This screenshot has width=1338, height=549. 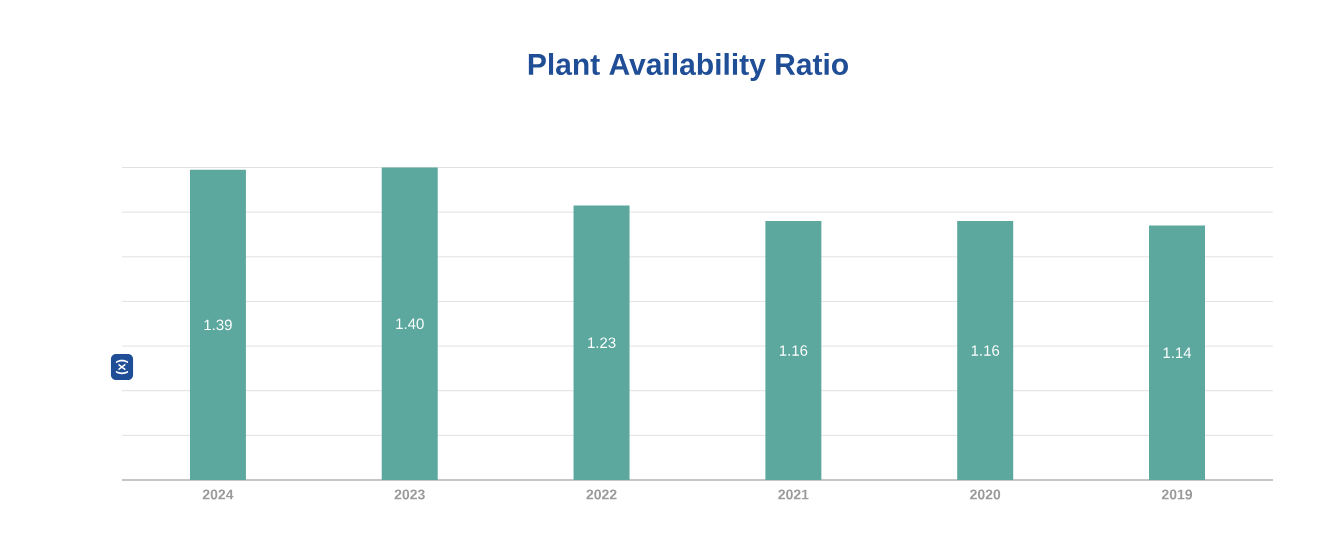 What do you see at coordinates (409, 494) in the screenshot?
I see `x-tick-label: 2023` at bounding box center [409, 494].